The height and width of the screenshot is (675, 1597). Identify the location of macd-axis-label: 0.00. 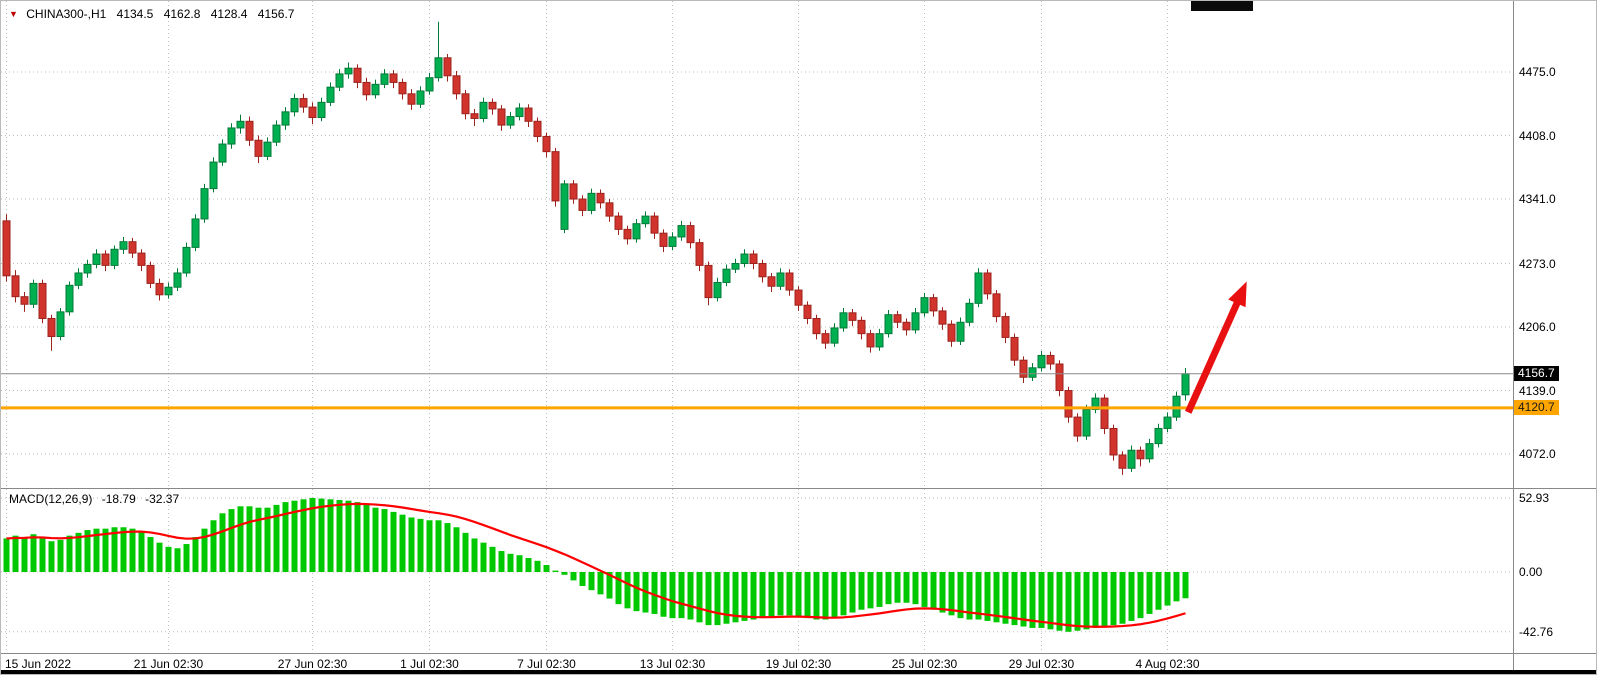
(1531, 572).